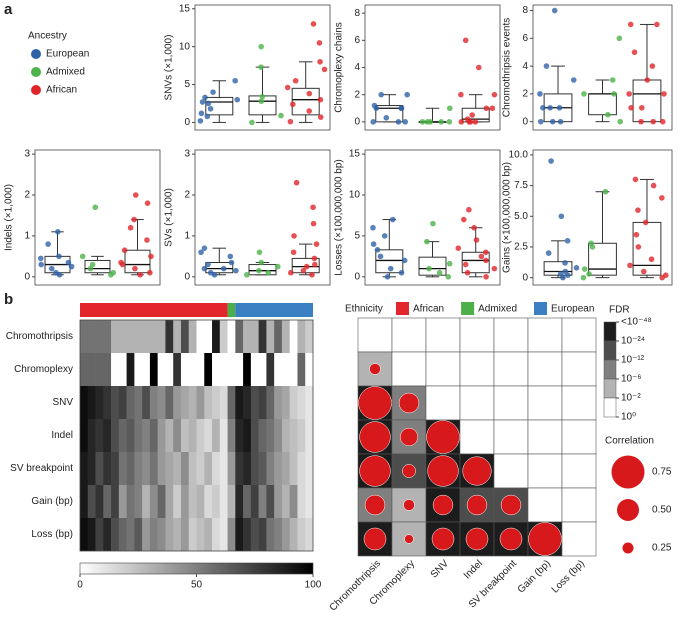 The width and height of the screenshot is (685, 619). I want to click on plot-frame, so click(602, 67).